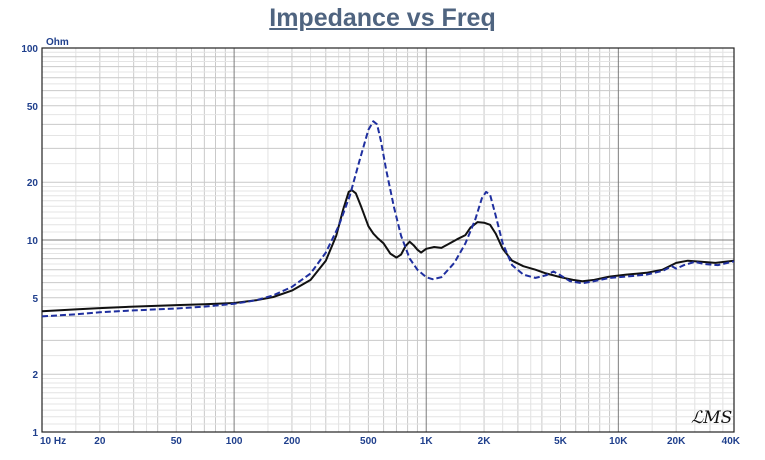  What do you see at coordinates (35, 433) in the screenshot?
I see `y-tick-label: 1` at bounding box center [35, 433].